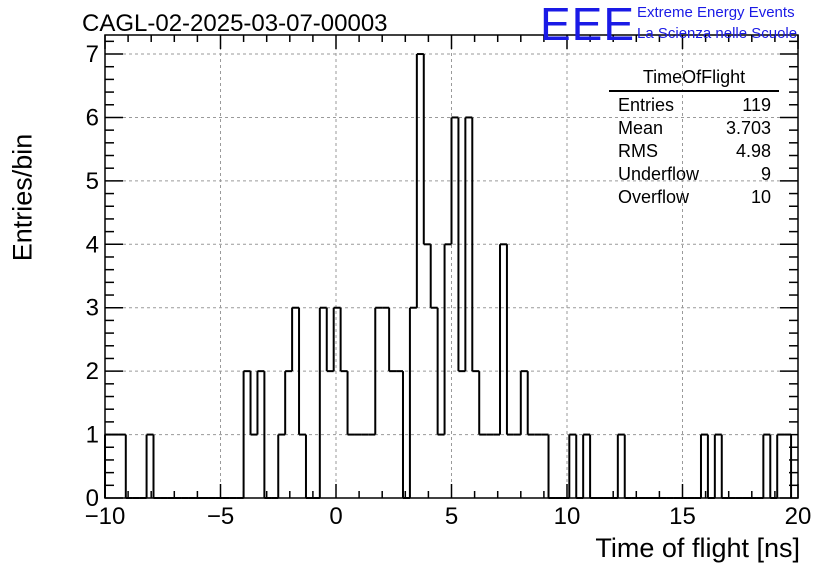 The height and width of the screenshot is (572, 836). What do you see at coordinates (654, 197) in the screenshot?
I see `stats-label: Overflow` at bounding box center [654, 197].